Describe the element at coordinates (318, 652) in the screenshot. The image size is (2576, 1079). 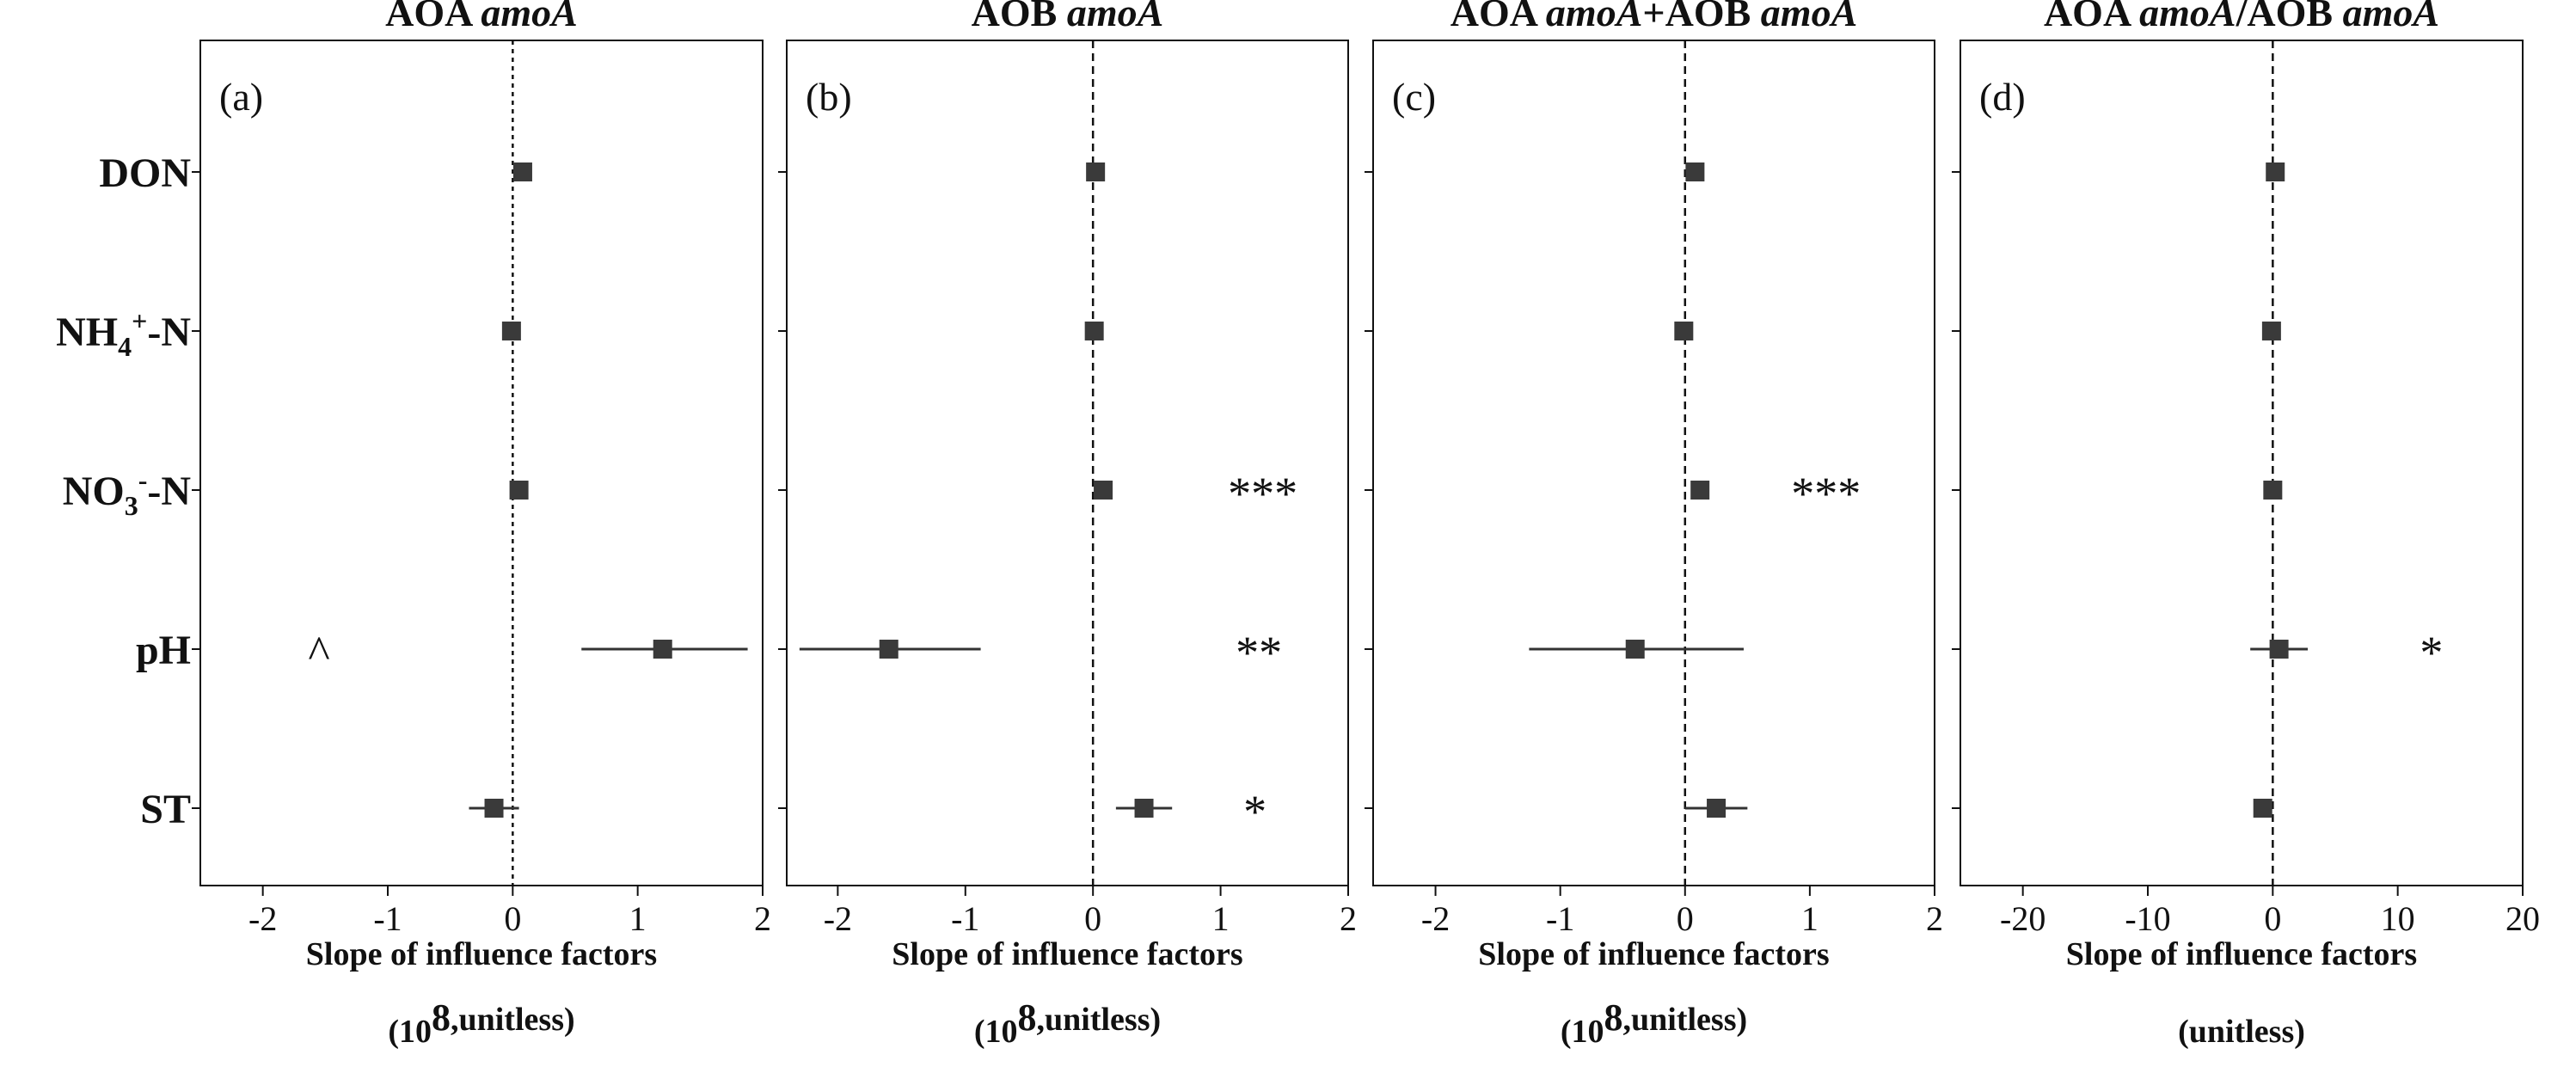
I see `significance-marker: ^` at that location.